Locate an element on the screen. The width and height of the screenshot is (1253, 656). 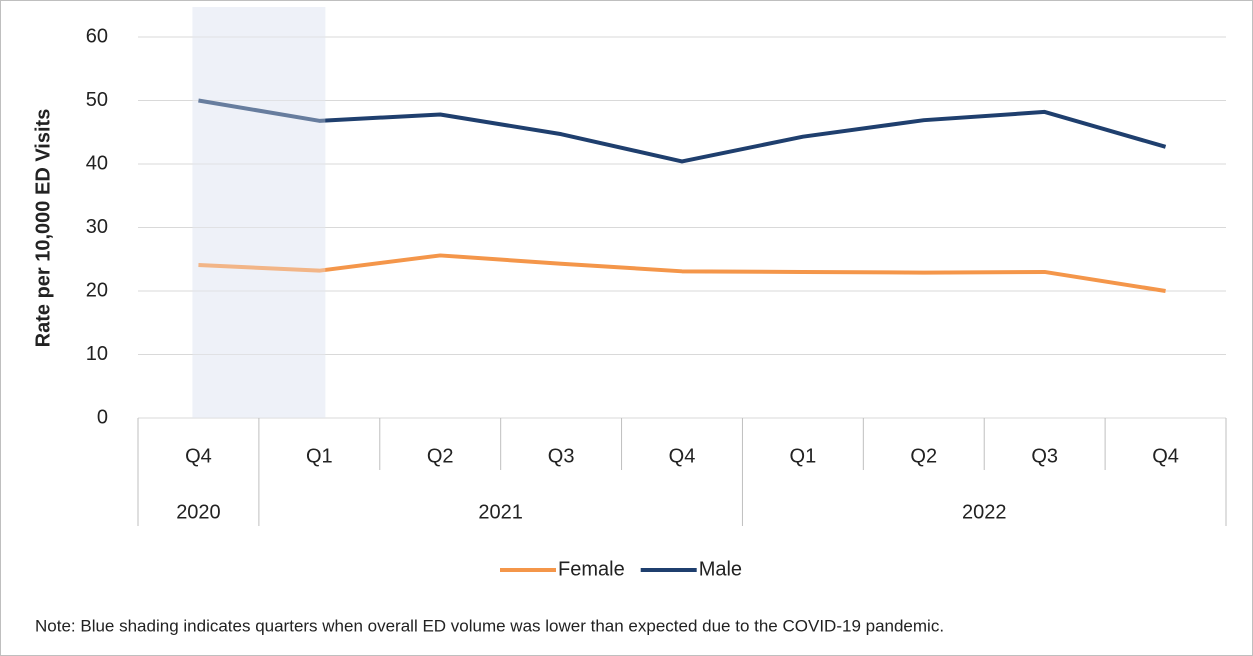
x-group-label: 2021 is located at coordinates (500, 512).